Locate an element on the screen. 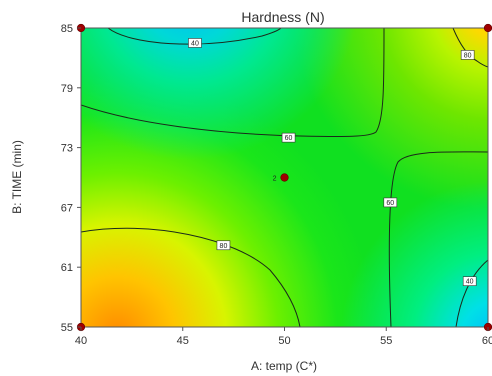  y-tick-label: 85 is located at coordinates (67, 29).